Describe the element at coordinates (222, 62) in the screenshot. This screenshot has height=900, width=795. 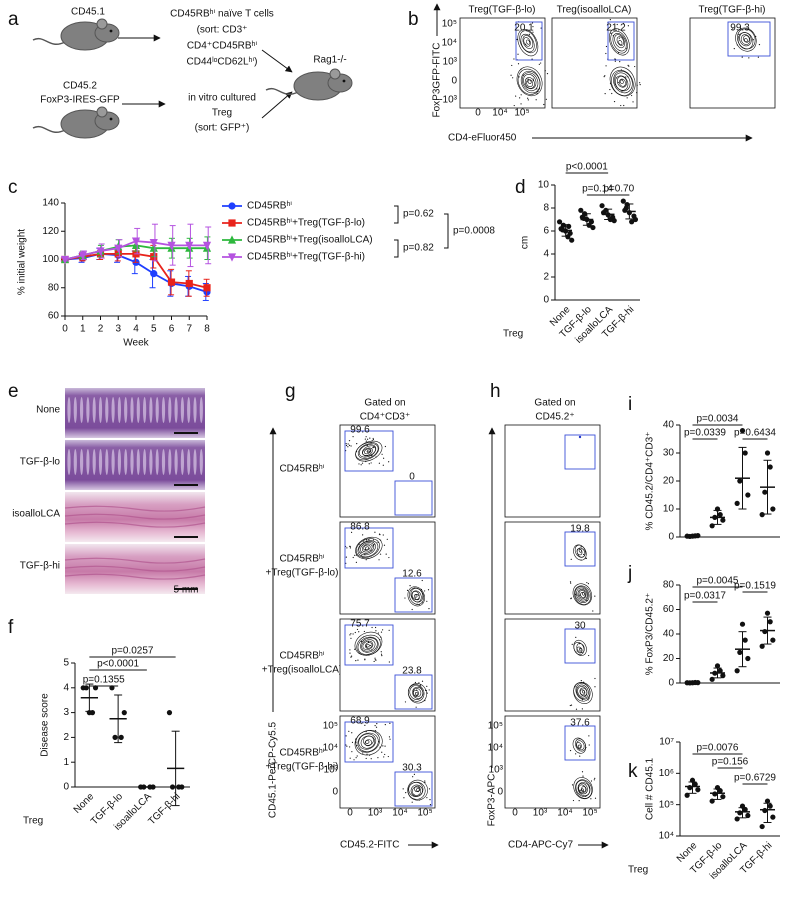
I see `cell-description: CD44ˡᵒCD62Lʰⁱ)` at that location.